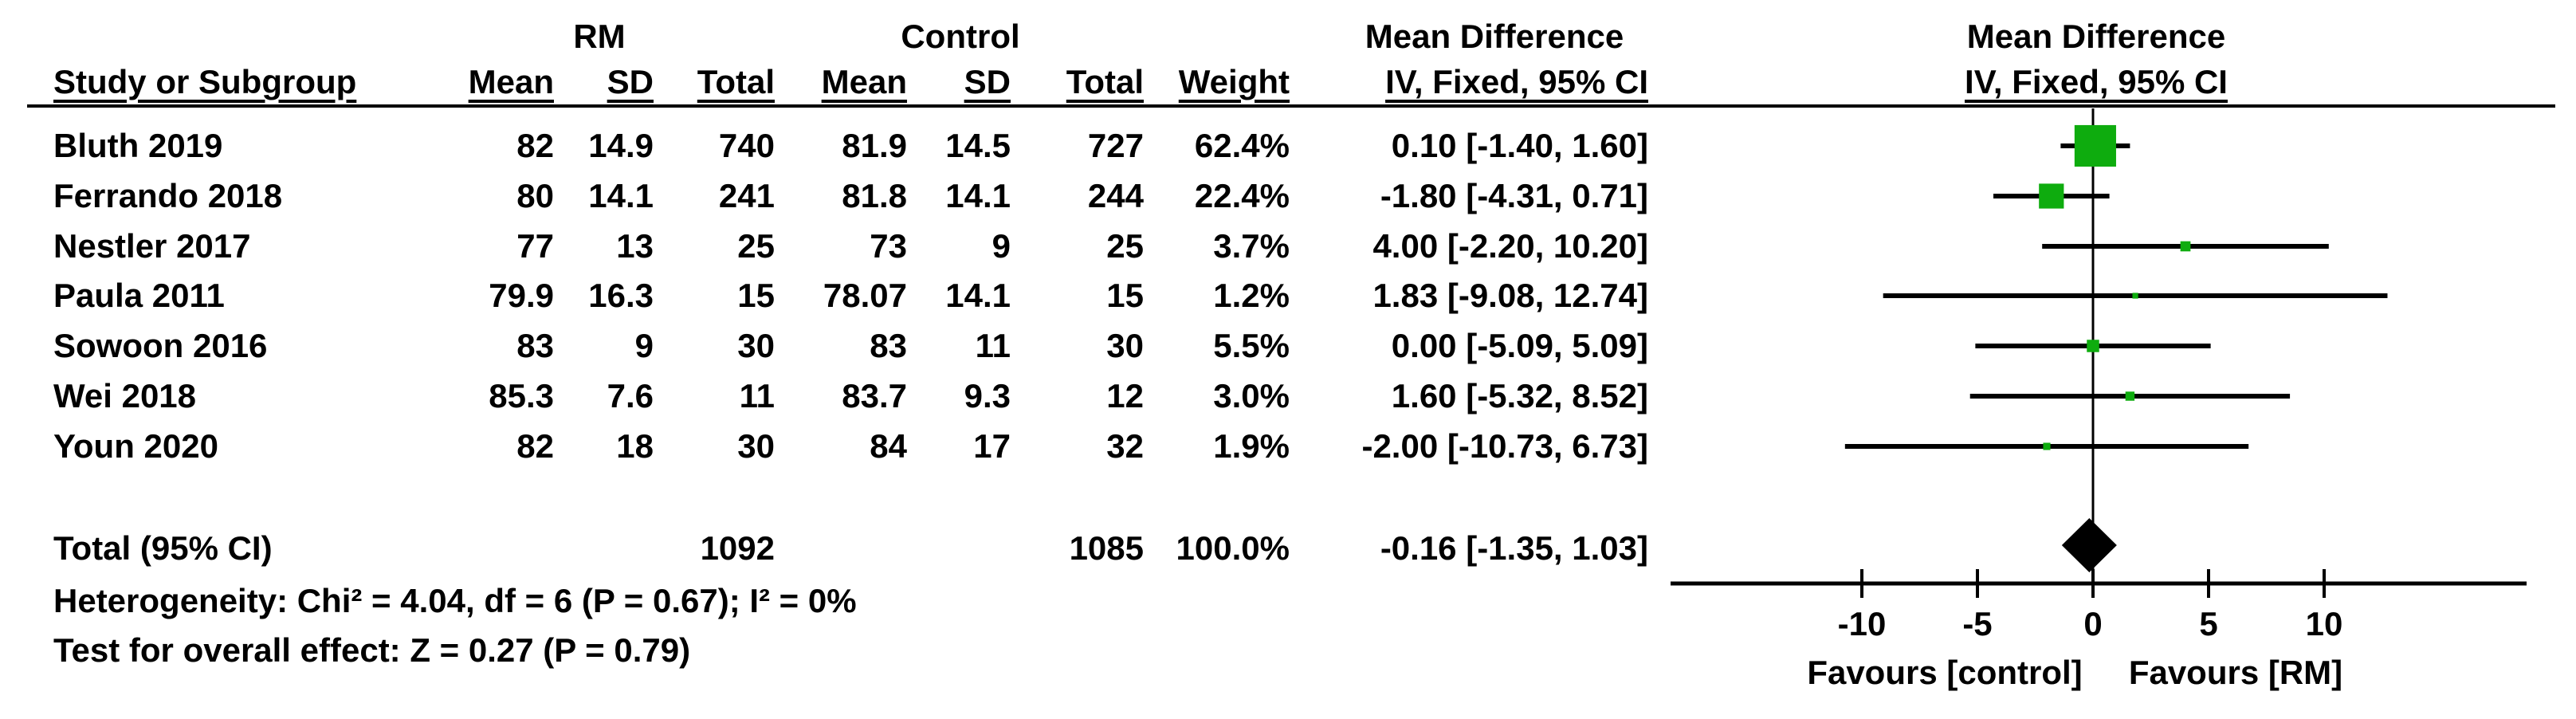 The width and height of the screenshot is (2576, 719). What do you see at coordinates (1519, 145) in the screenshot?
I see `cell-ci-label: 0.10 [-1.40, 1.60]` at bounding box center [1519, 145].